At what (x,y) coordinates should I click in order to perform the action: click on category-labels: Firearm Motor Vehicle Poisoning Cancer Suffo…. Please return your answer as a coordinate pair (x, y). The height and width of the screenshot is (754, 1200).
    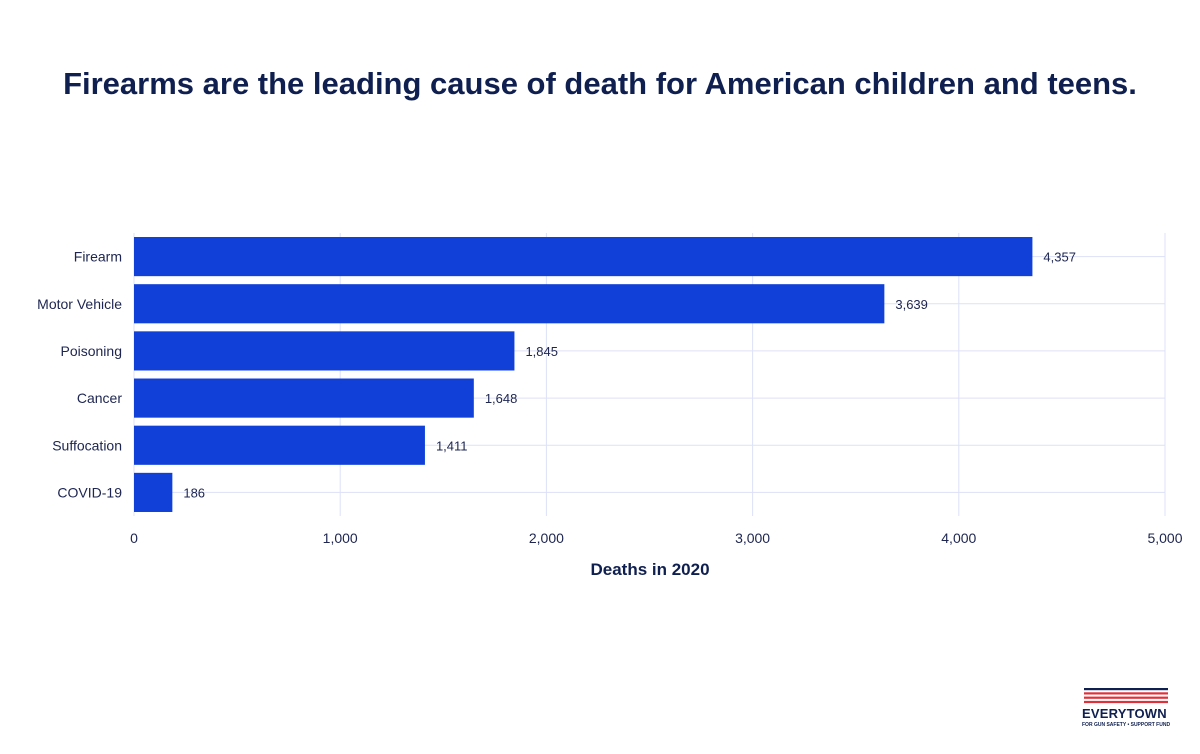
    Looking at the image, I should click on (79, 375).